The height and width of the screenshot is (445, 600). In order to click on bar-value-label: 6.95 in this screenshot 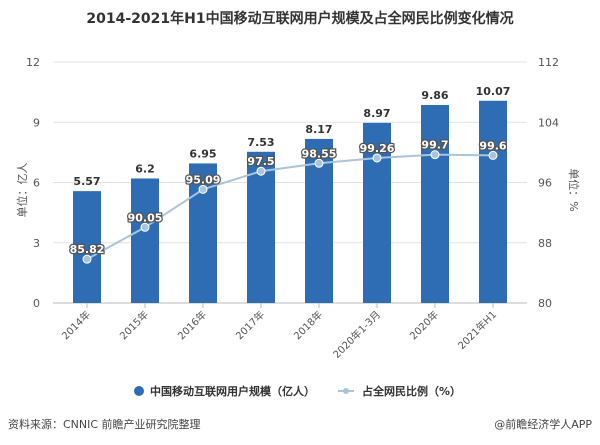, I will do `click(202, 153)`.